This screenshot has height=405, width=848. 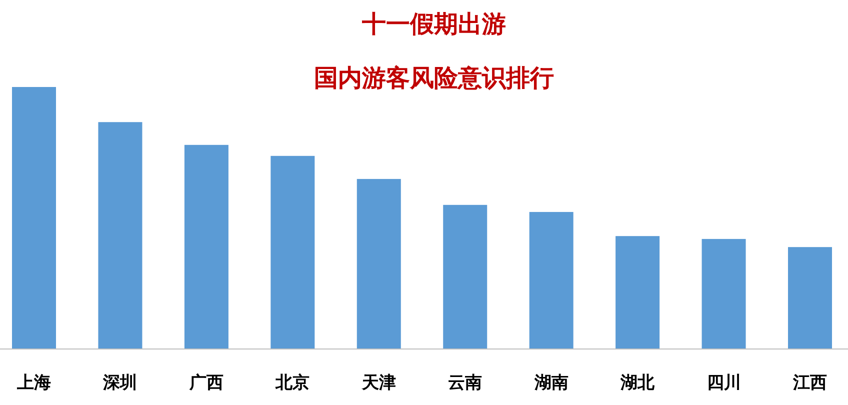 What do you see at coordinates (638, 383) in the screenshot?
I see `x-tick-label: 湖北` at bounding box center [638, 383].